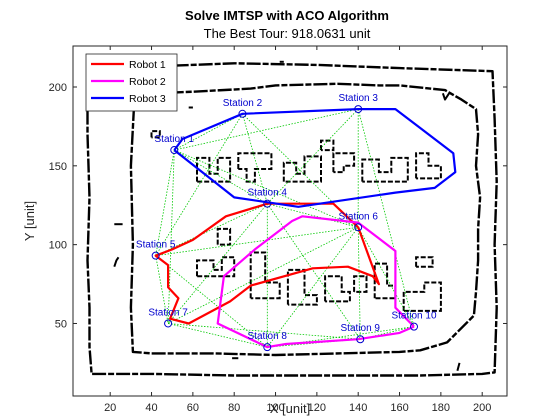  What do you see at coordinates (29, 221) in the screenshot?
I see `y-axis-label: Y [unit]` at bounding box center [29, 221].